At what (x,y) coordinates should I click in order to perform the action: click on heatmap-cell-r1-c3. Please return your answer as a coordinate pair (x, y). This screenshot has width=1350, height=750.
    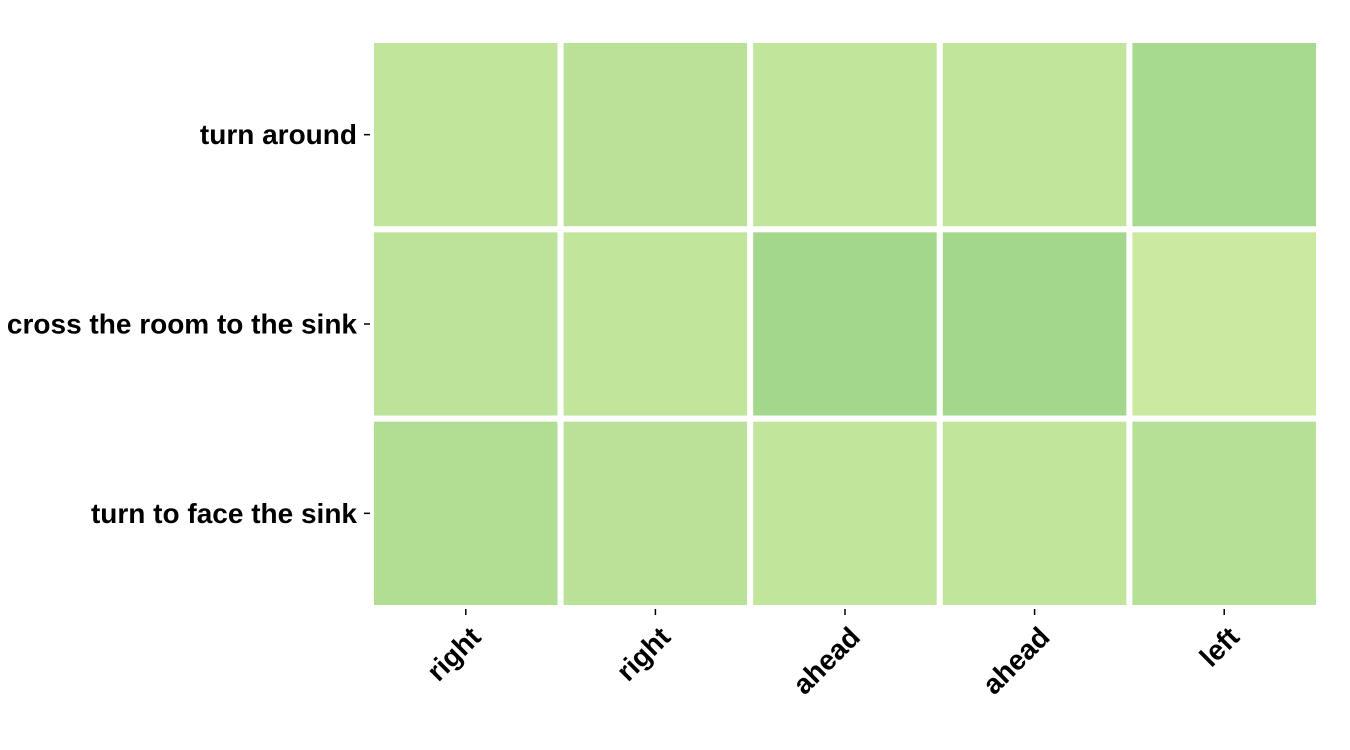
    Looking at the image, I should click on (1034, 324).